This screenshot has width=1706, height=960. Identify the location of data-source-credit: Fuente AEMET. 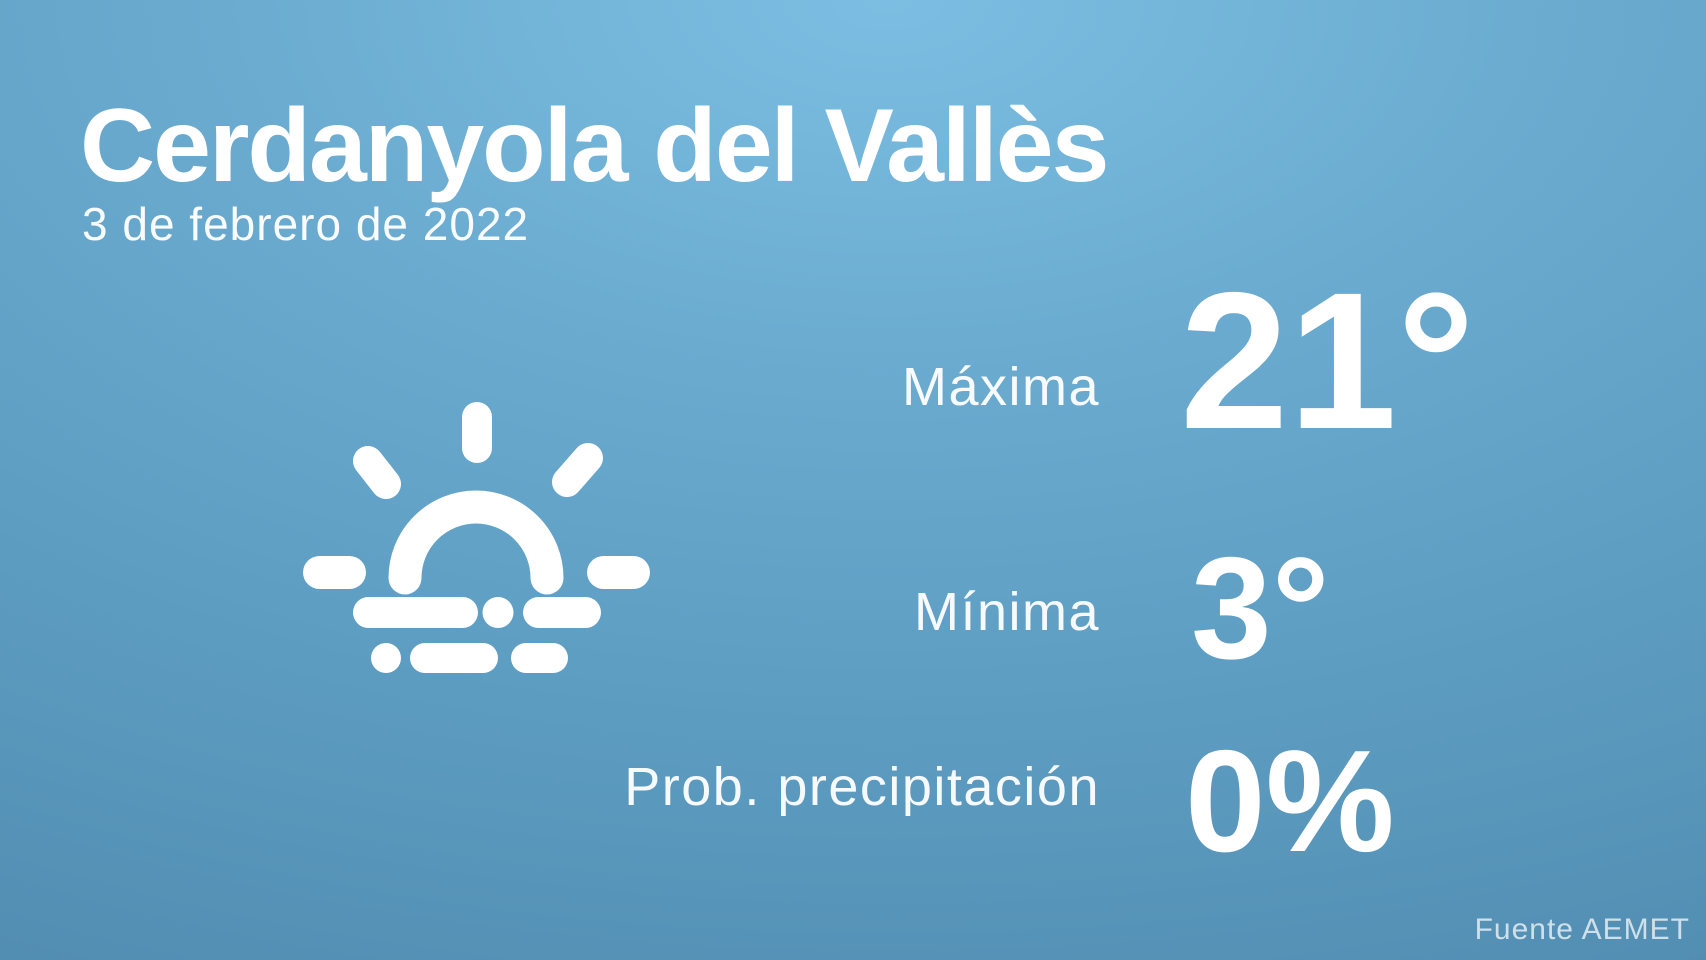
(1582, 929).